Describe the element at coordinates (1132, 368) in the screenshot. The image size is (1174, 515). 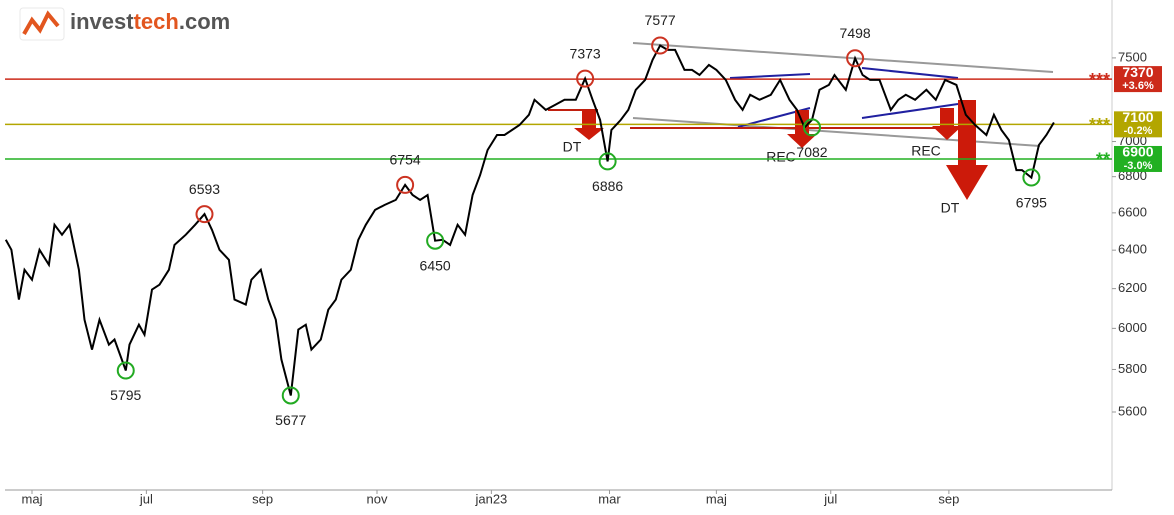
I see `y-tick-label: 5800` at that location.